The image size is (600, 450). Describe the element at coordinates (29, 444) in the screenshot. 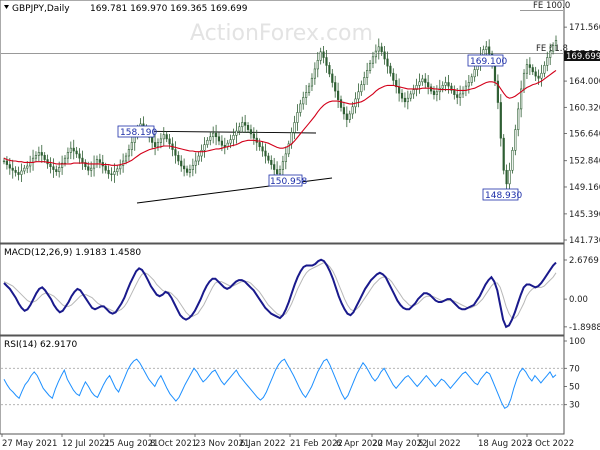

I see `x-tick-label: 27 May 2021` at that location.